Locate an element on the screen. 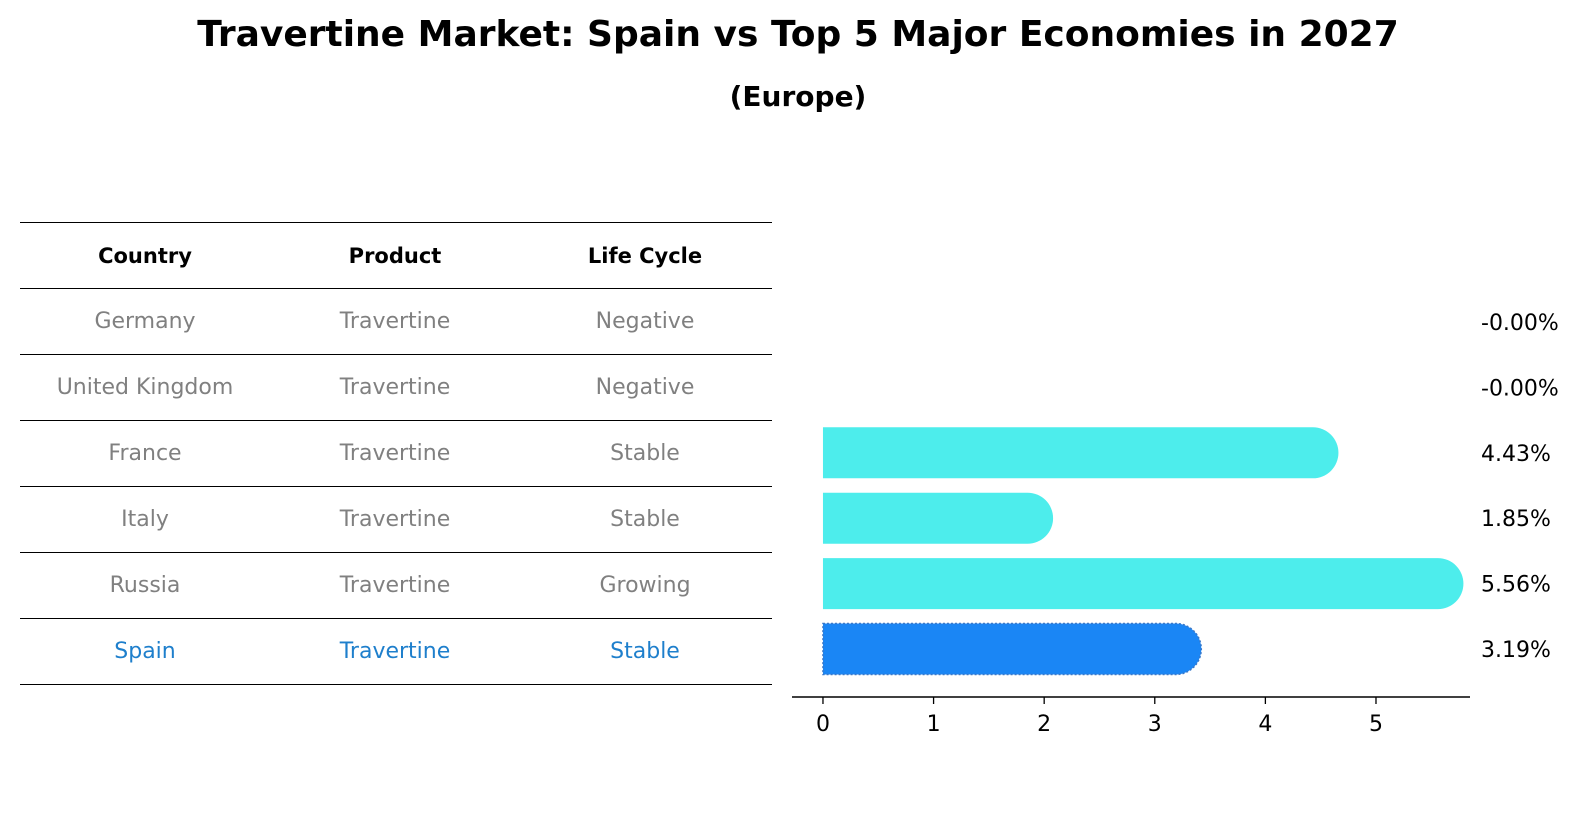  x-tick-label: 2 is located at coordinates (1044, 724).